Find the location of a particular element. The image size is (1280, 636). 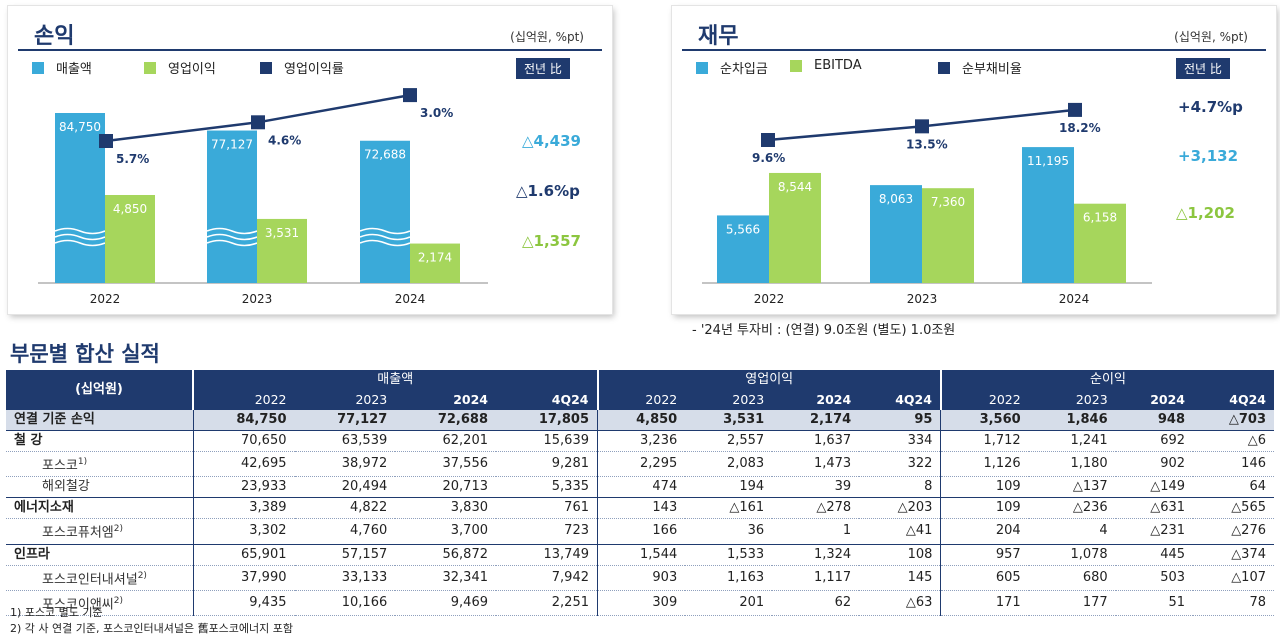

table-cell: 3,236 is located at coordinates (641, 441).